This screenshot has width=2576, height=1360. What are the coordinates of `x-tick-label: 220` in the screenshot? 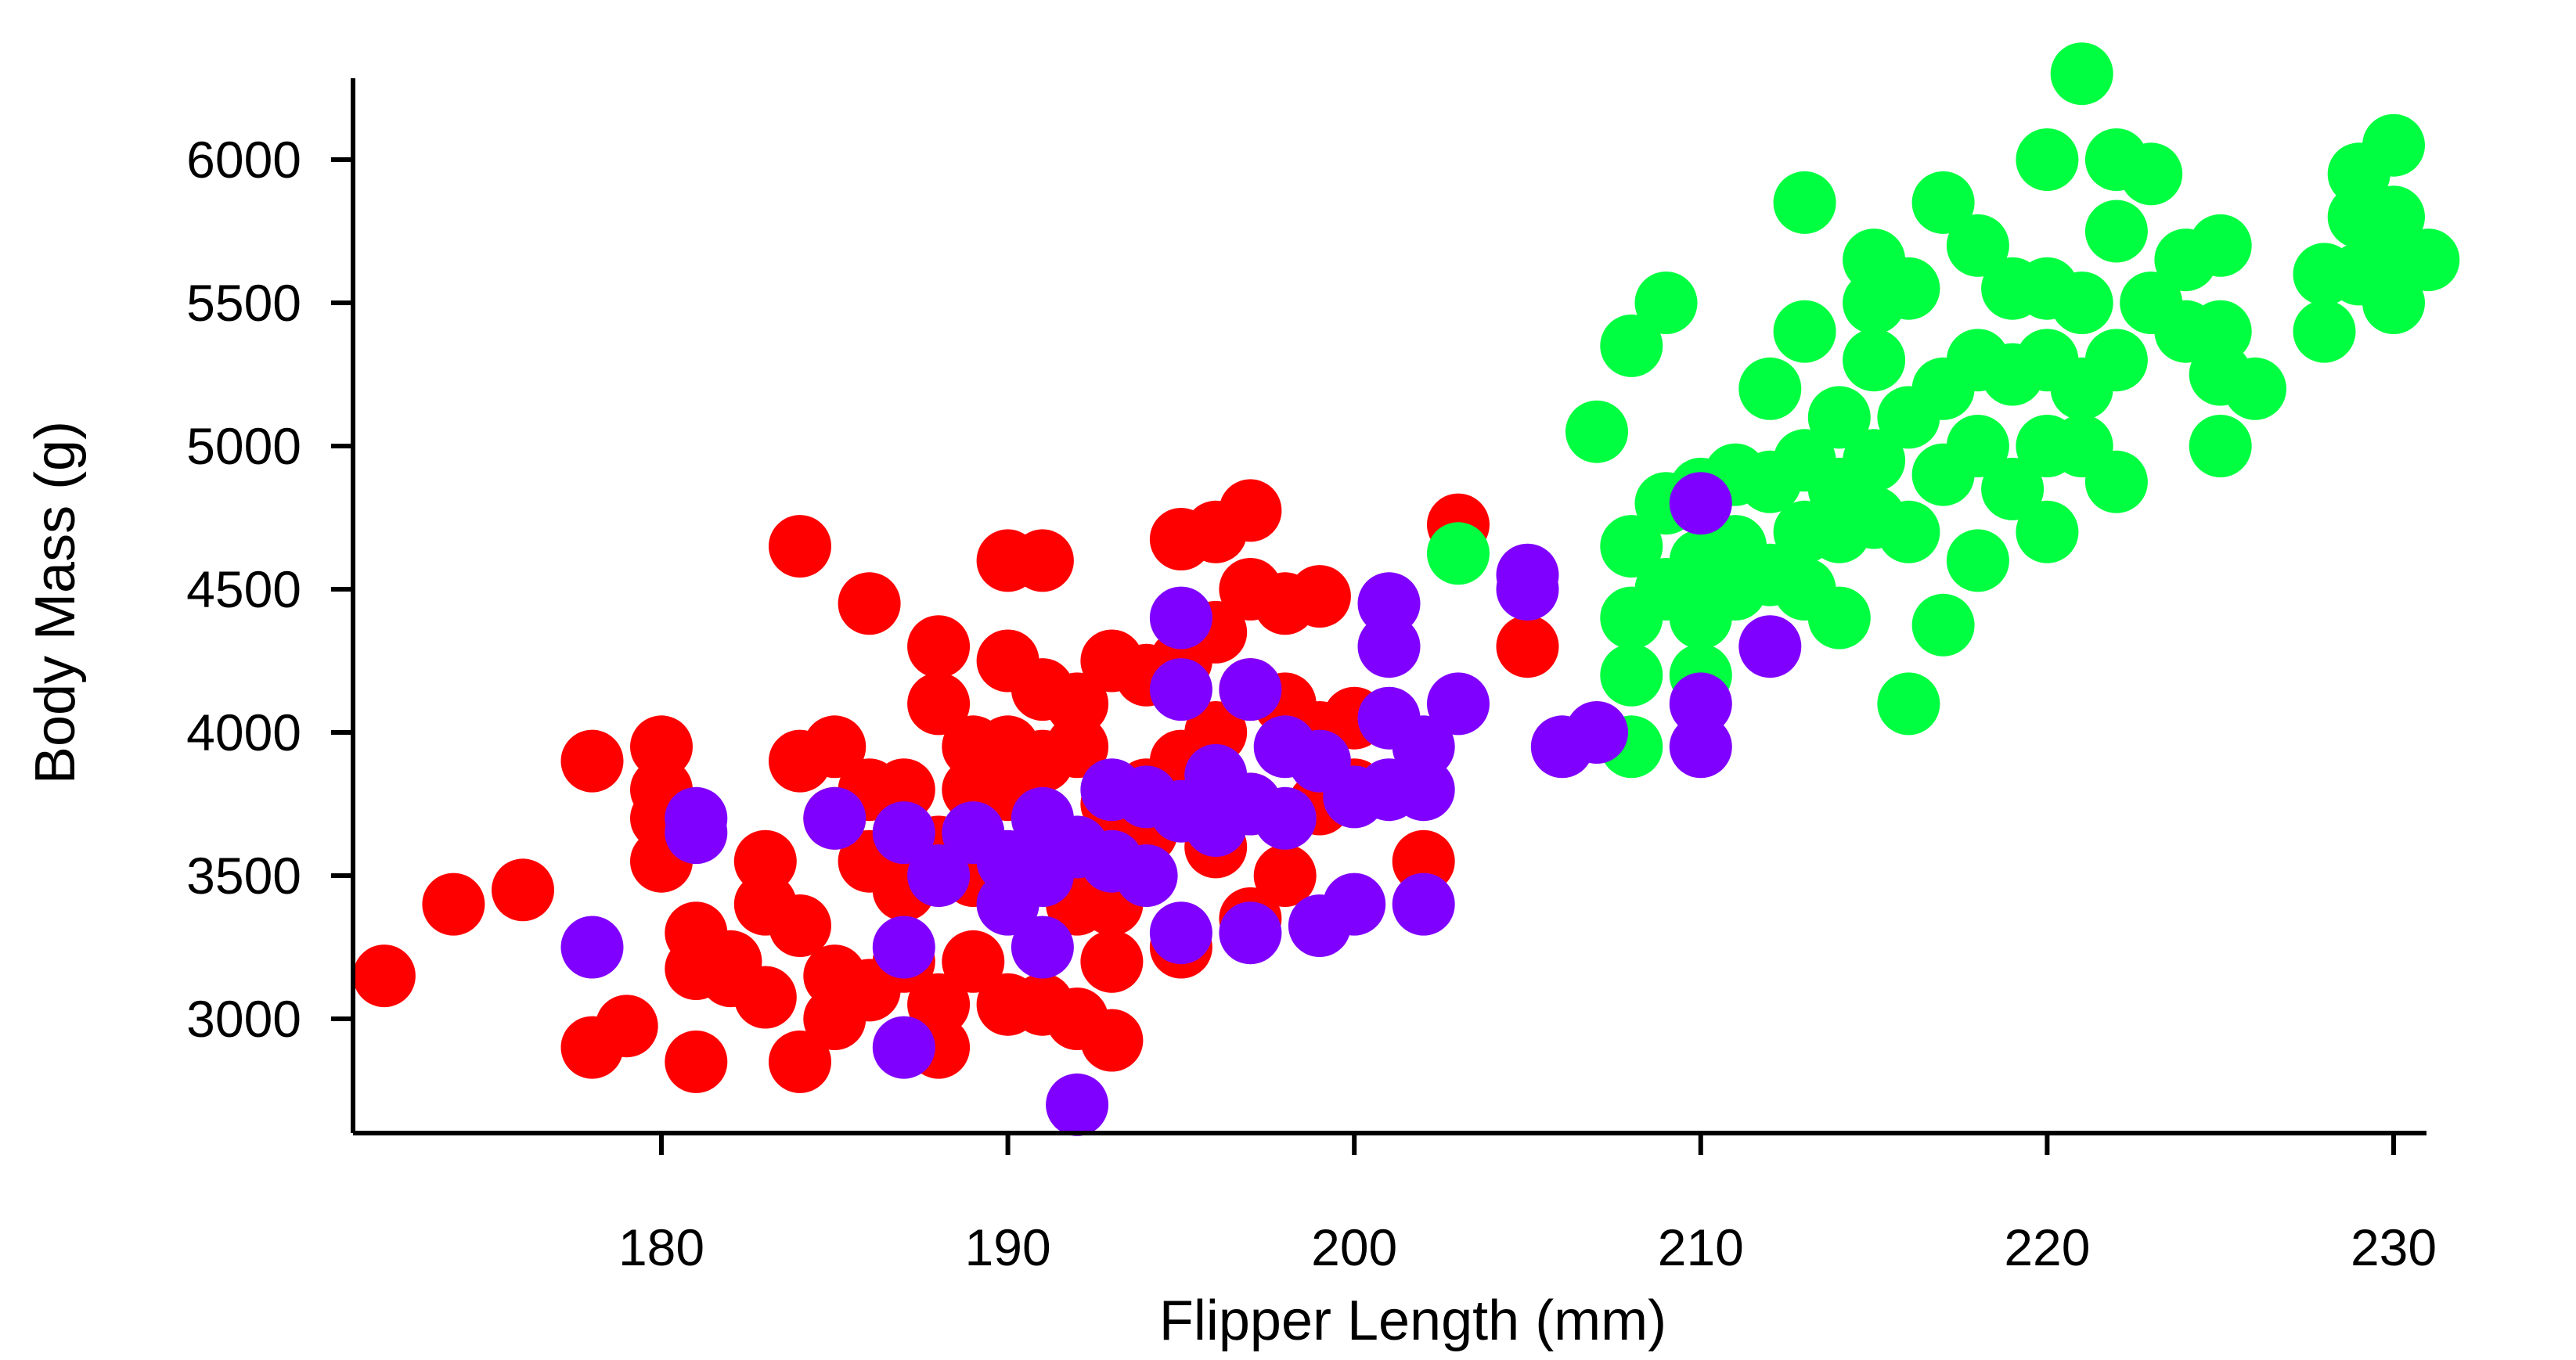 It's located at (2047, 1247).